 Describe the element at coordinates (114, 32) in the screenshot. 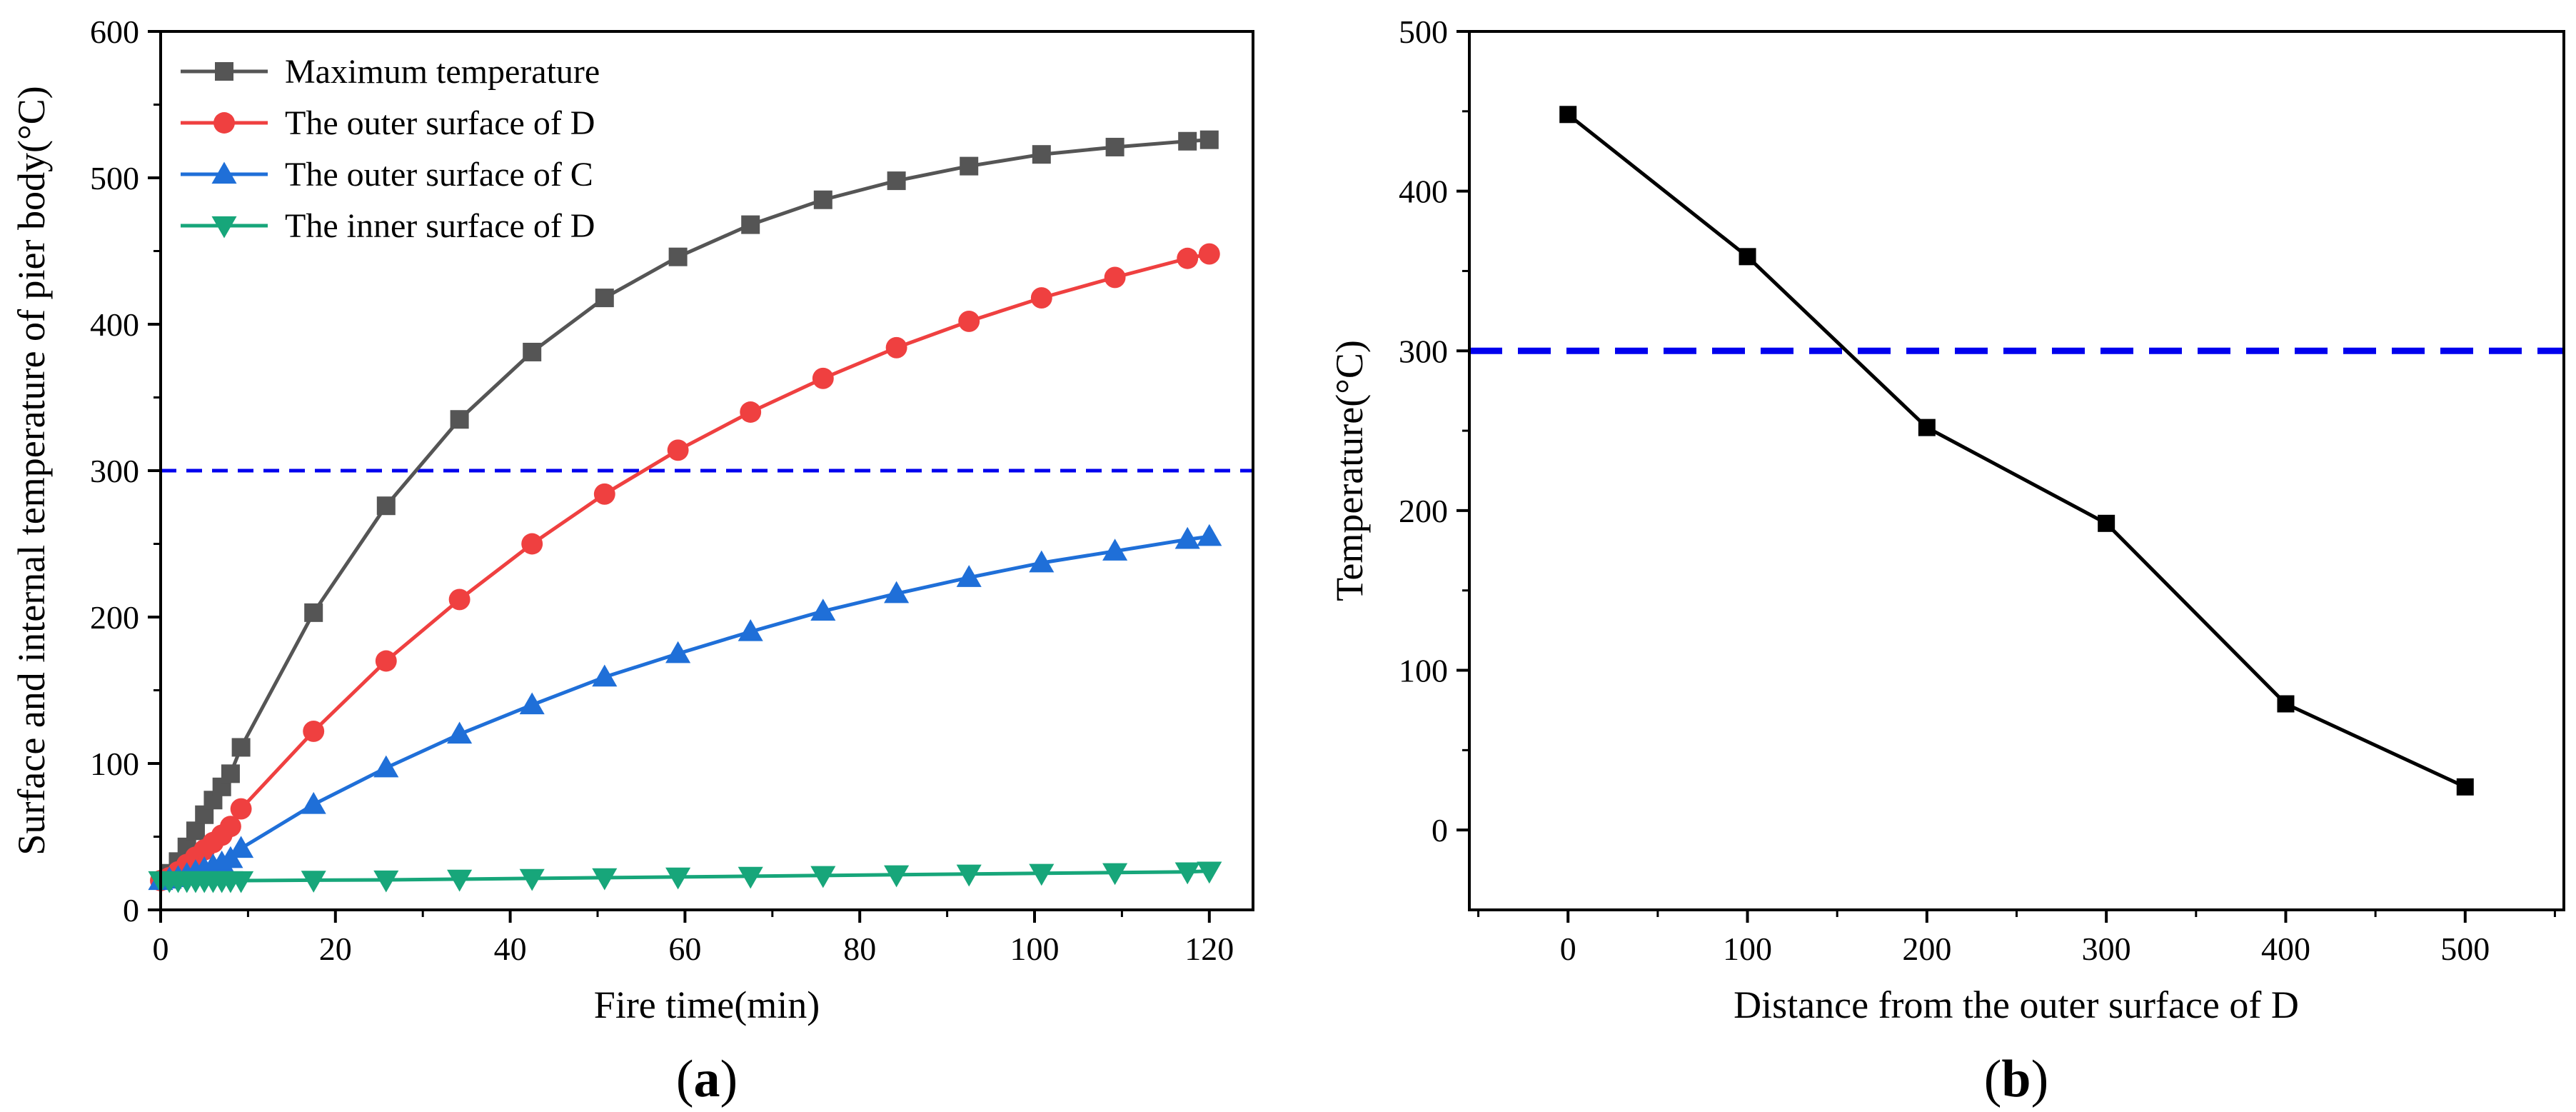

I see `chart-a-y-tick-label: 600` at that location.